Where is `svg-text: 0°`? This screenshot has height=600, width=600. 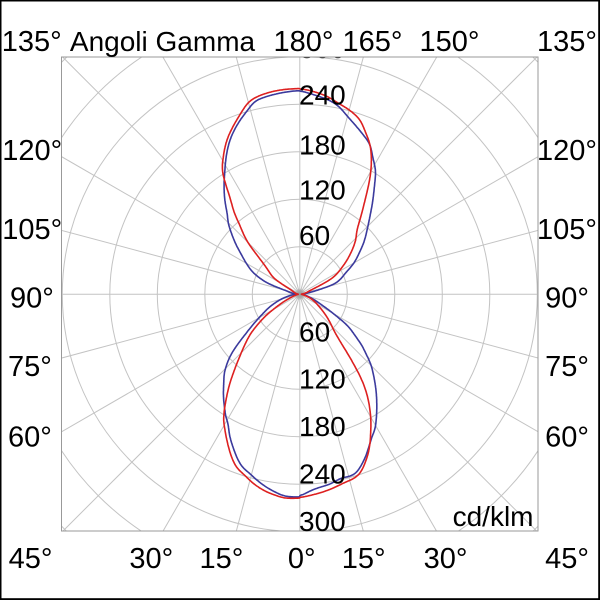
svg-text: 0° is located at coordinates (302, 559).